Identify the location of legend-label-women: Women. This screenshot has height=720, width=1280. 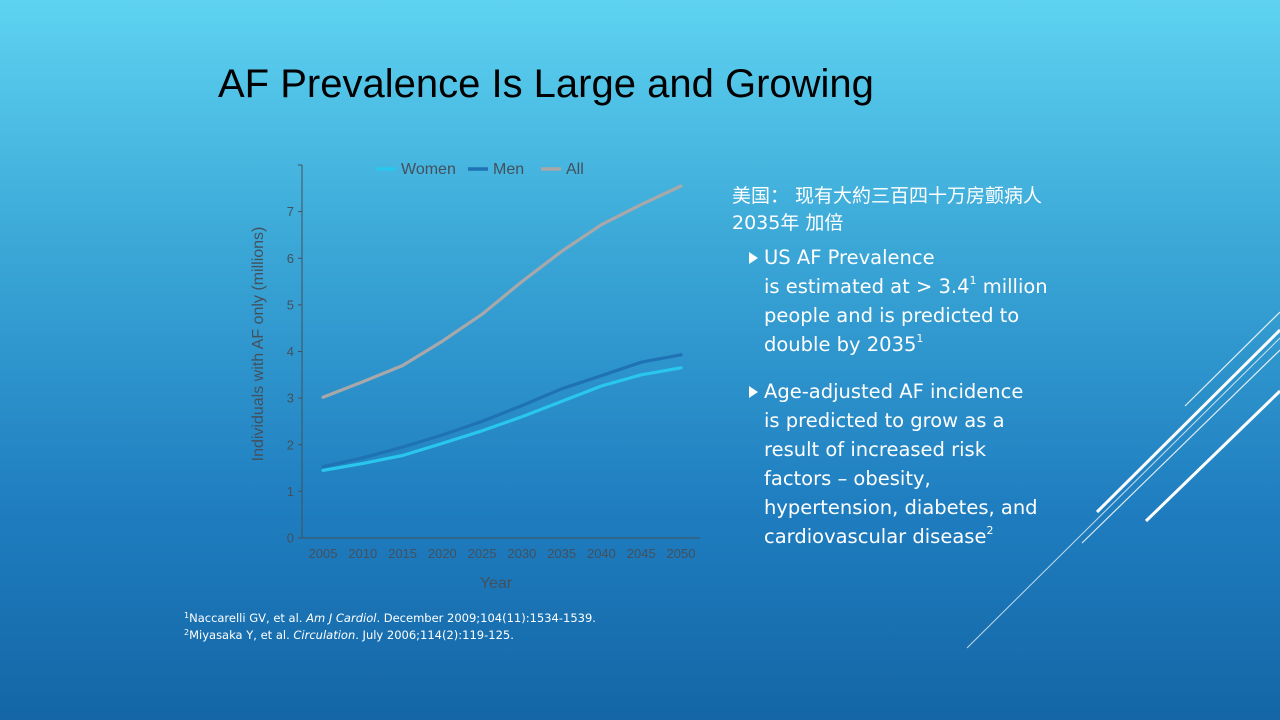
(428, 169).